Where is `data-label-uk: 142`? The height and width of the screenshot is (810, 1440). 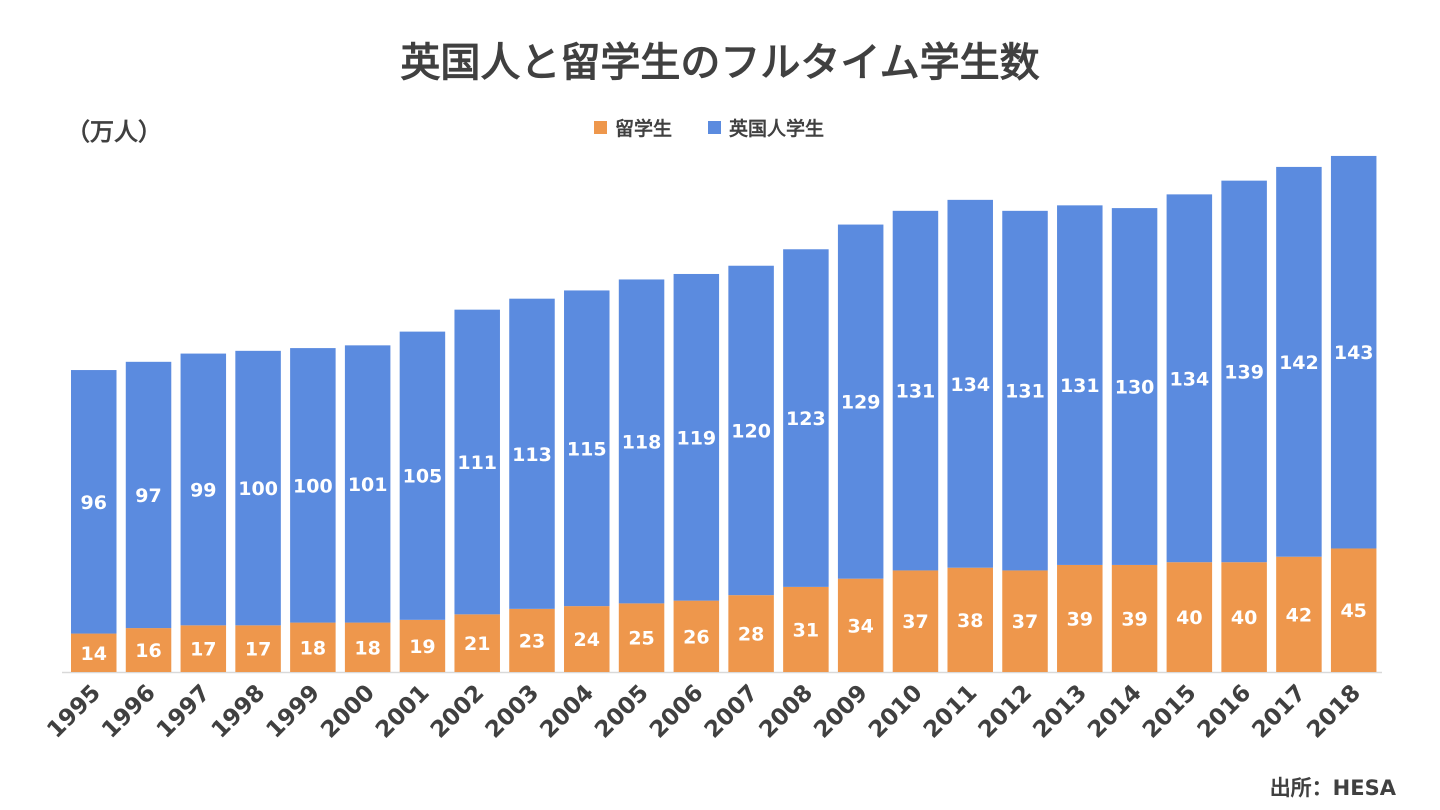
data-label-uk: 142 is located at coordinates (1299, 363).